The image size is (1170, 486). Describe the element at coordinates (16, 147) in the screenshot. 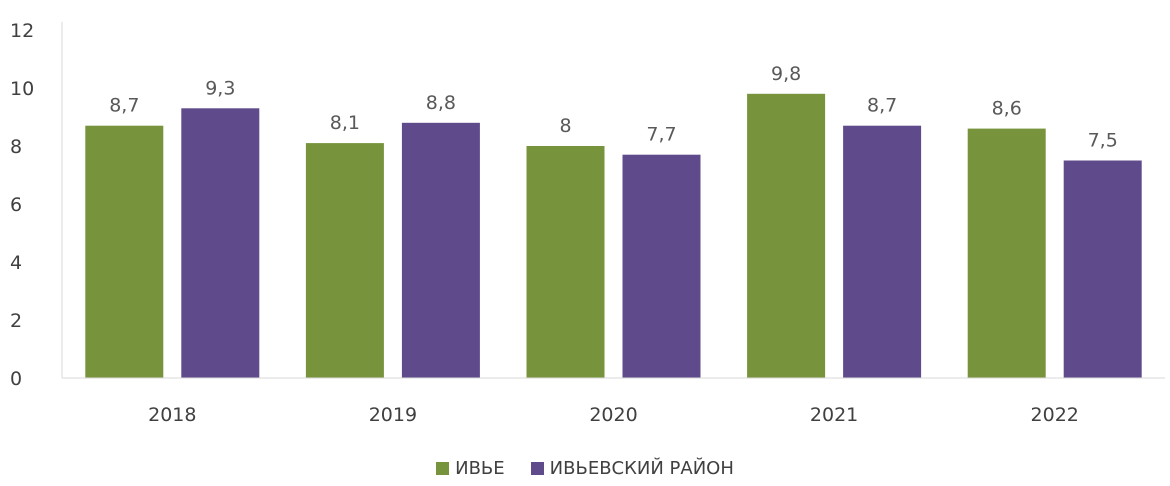

I see `y-tick-label: 8` at that location.